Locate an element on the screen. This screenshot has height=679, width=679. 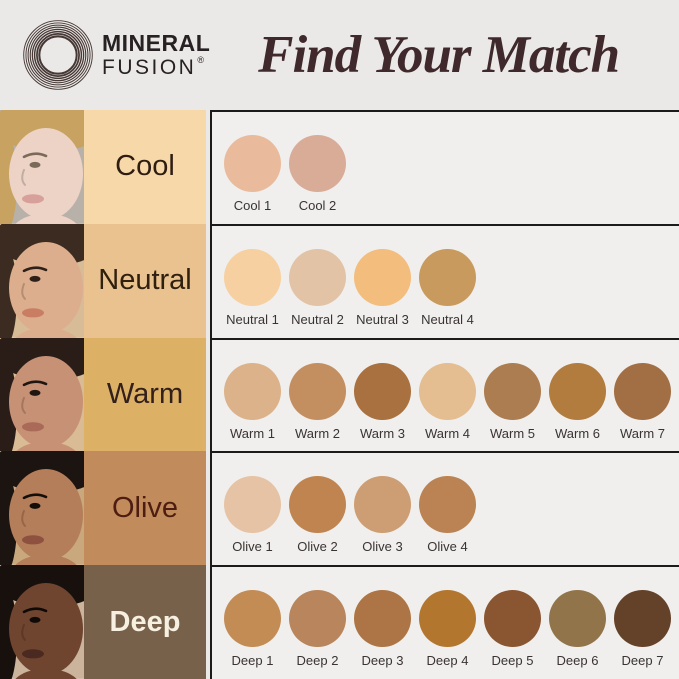
shade-swatch-label: Deep 6 is located at coordinates (577, 661).